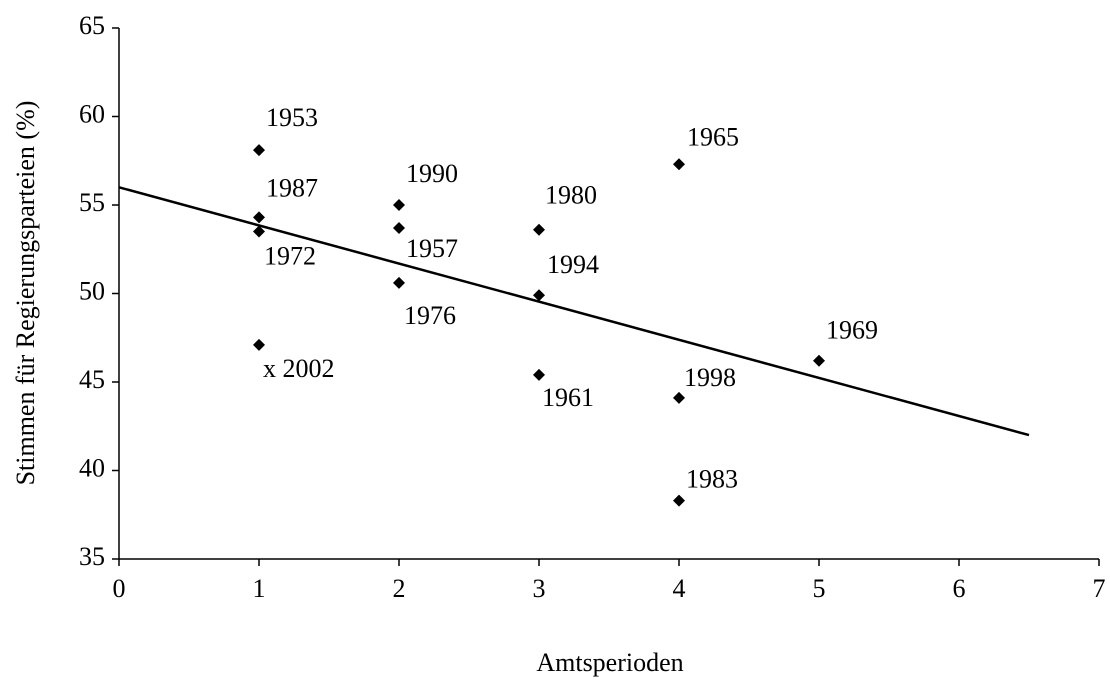 The image size is (1110, 683). I want to click on point-label: 1987, so click(292, 187).